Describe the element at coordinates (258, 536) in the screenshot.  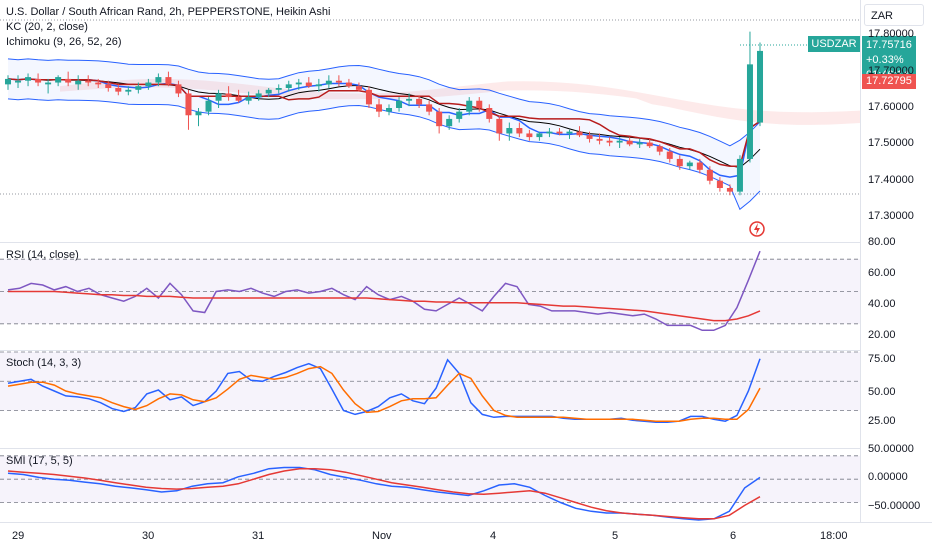
I see `time-tick: 31` at that location.